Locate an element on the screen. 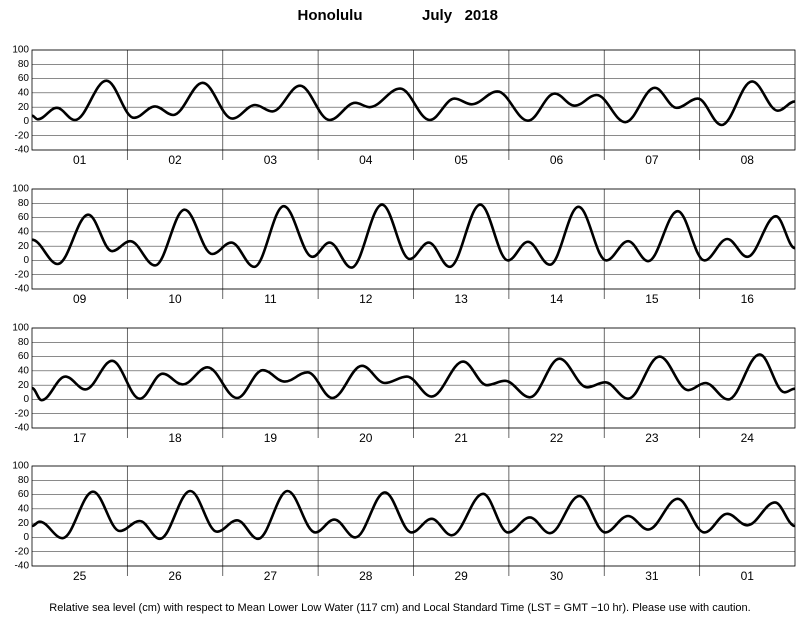 This screenshot has height=618, width=800. day-label: 10 is located at coordinates (175, 299).